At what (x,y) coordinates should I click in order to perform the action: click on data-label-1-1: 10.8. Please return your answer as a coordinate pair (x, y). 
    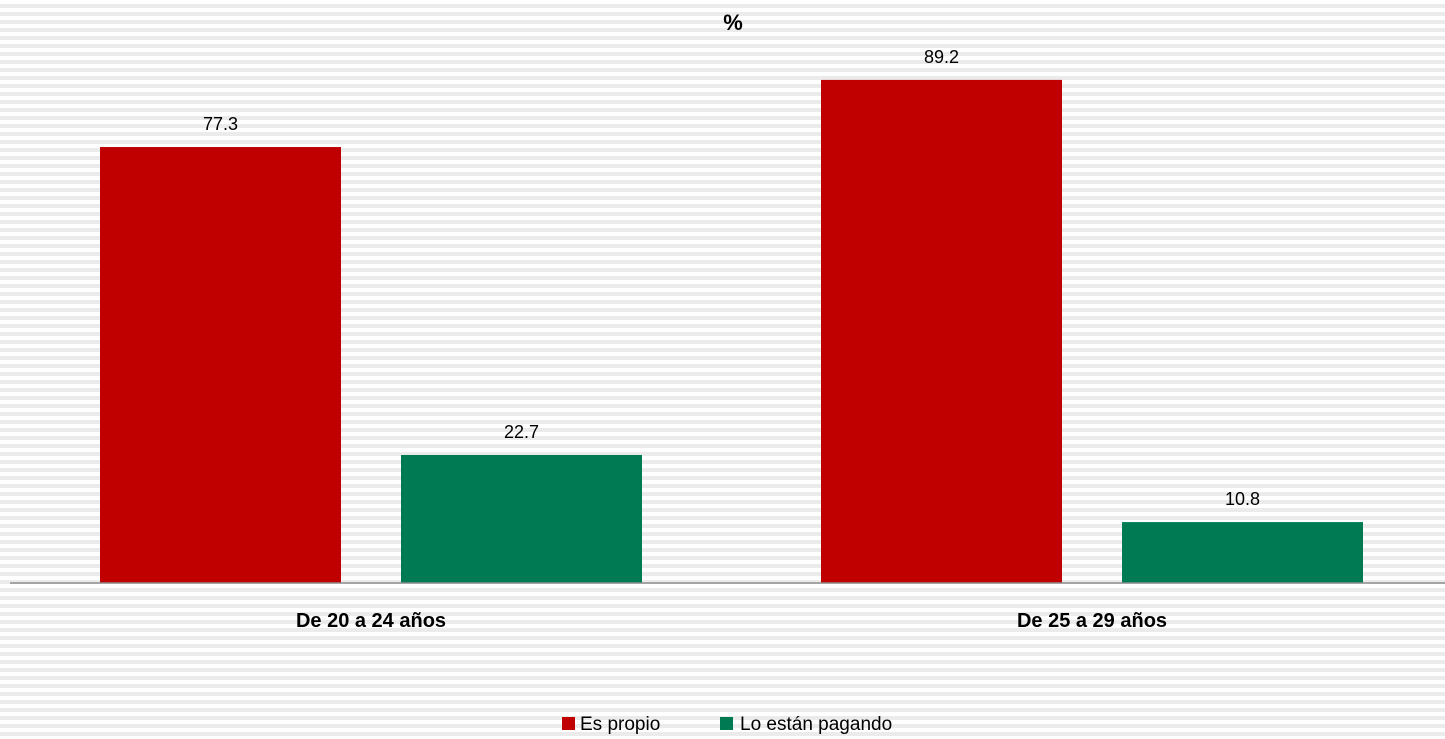
    Looking at the image, I should click on (1242, 499).